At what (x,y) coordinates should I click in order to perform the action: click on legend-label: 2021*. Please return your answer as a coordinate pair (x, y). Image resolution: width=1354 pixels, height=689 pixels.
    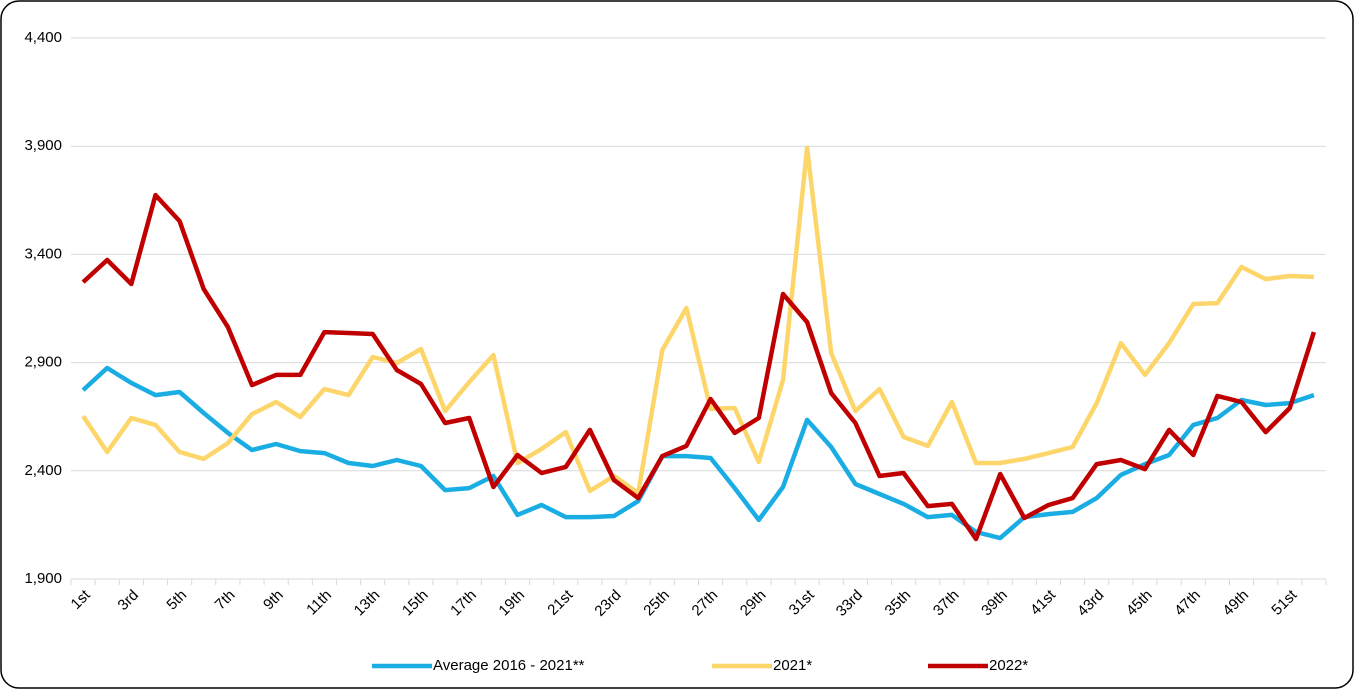
    Looking at the image, I should click on (792, 665).